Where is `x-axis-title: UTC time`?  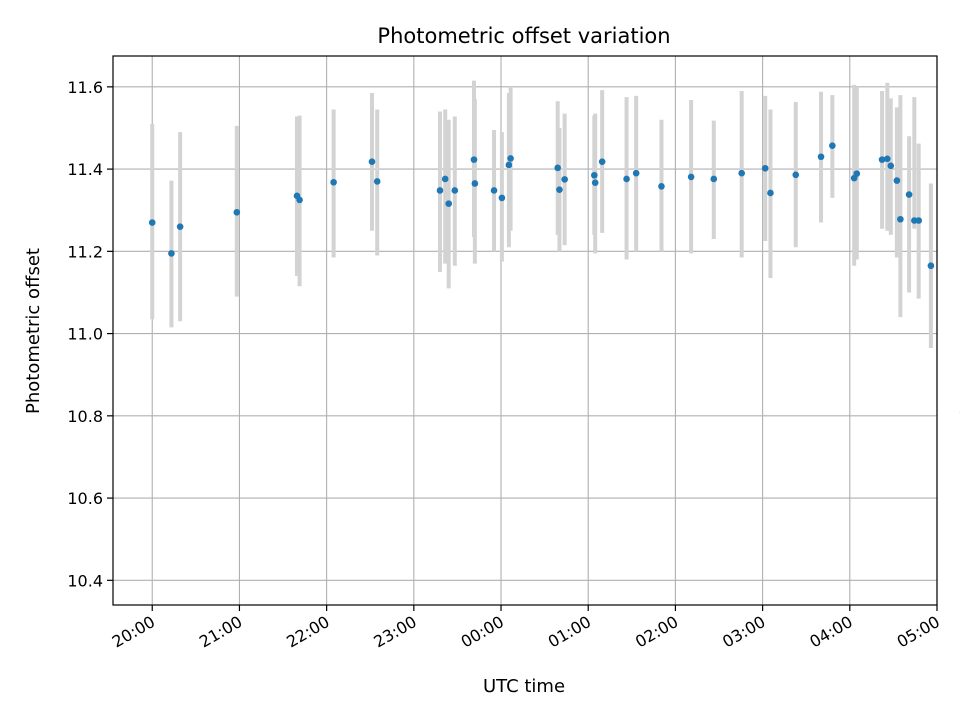
x-axis-title: UTC time is located at coordinates (524, 686).